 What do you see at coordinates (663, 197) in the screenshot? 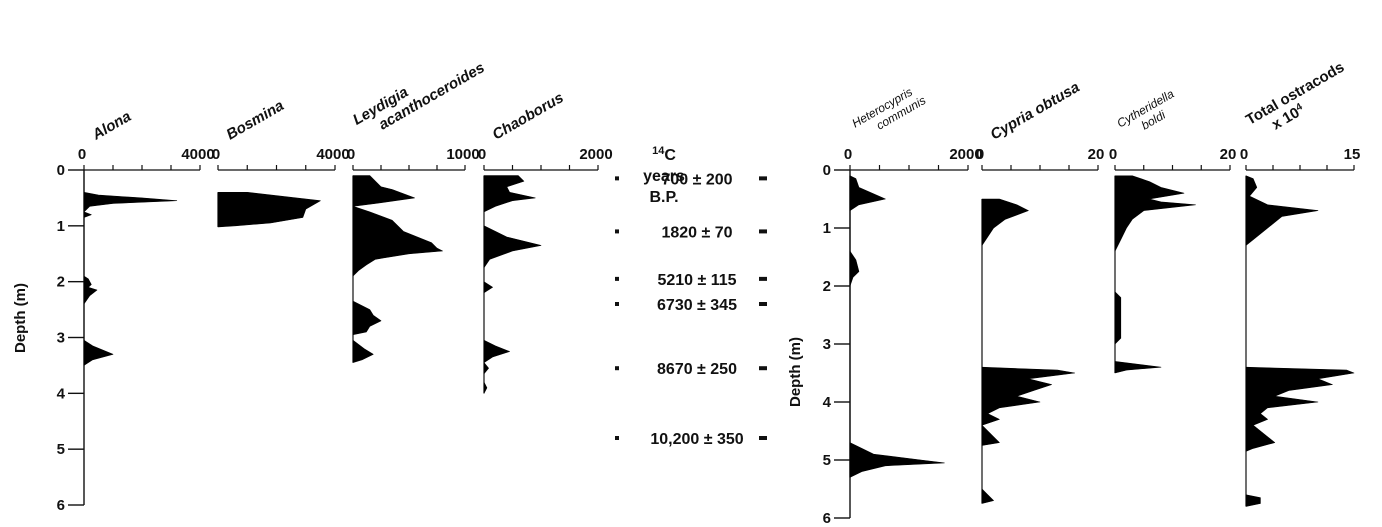
I see `c14-heading-bp: B.P.` at bounding box center [663, 197].